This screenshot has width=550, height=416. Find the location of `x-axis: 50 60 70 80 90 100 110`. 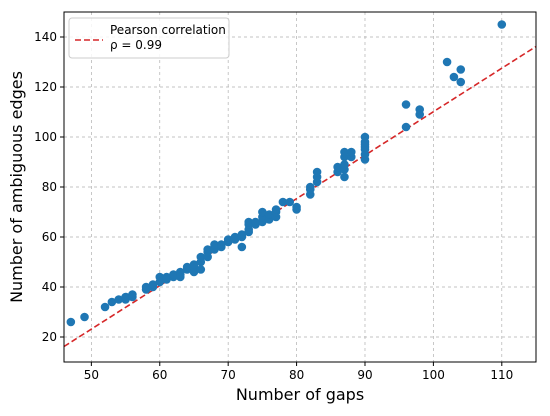

x-axis: 50 60 70 80 90 100 110 is located at coordinates (298, 372).